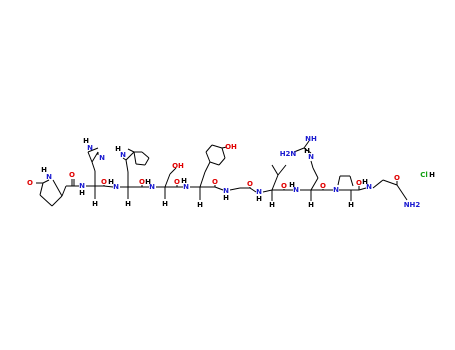 This screenshot has width=455, height=350. I want to click on atom-label: H2N, so click(288, 154).